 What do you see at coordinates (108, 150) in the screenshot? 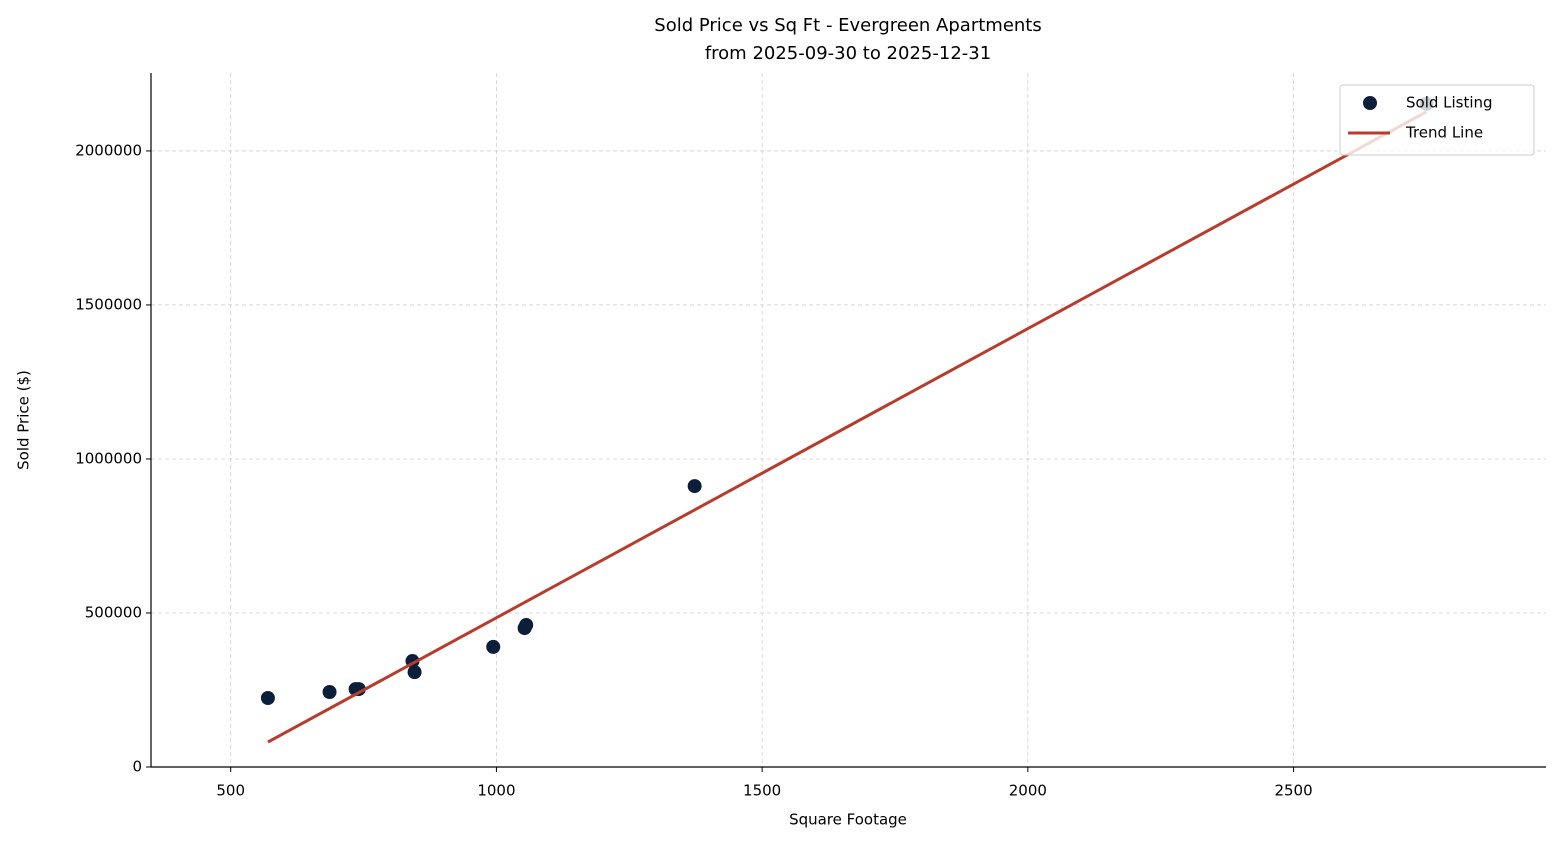
I see `y-tick-label: 2000000` at bounding box center [108, 150].